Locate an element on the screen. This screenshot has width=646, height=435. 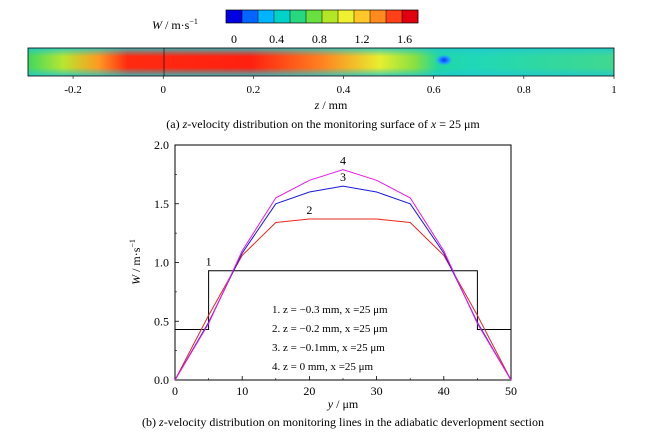
legend-entry: 1. z = −0.3 mm, x =25 μm is located at coordinates (330, 310).